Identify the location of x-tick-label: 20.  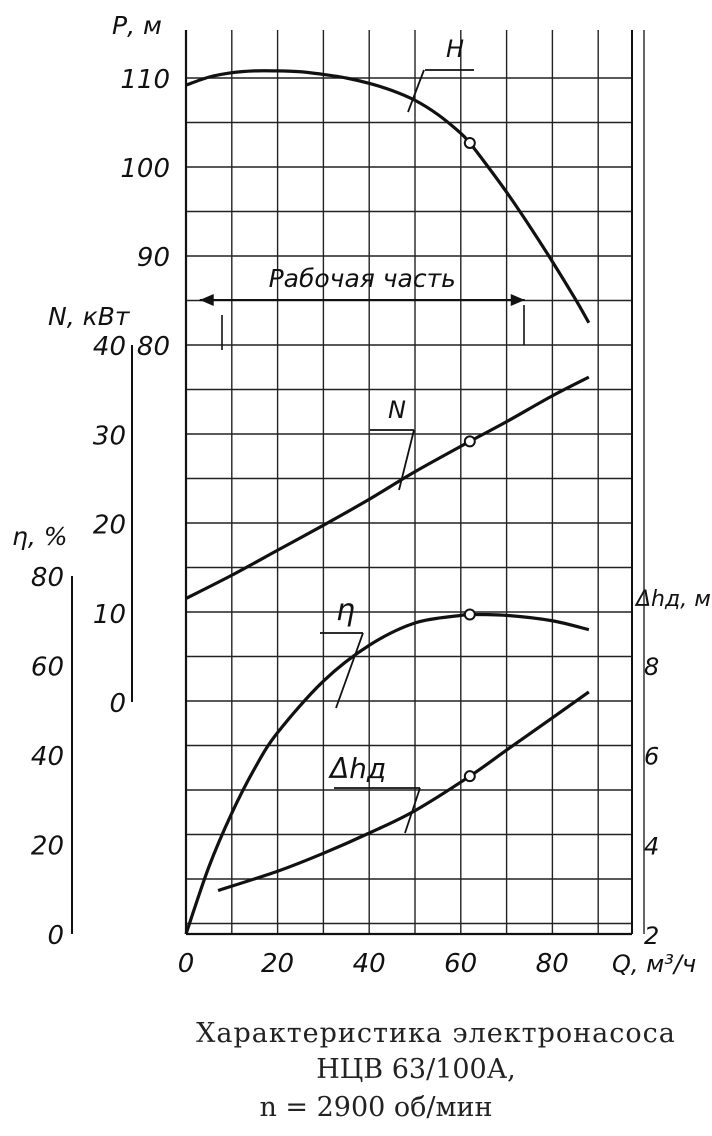
(277, 964).